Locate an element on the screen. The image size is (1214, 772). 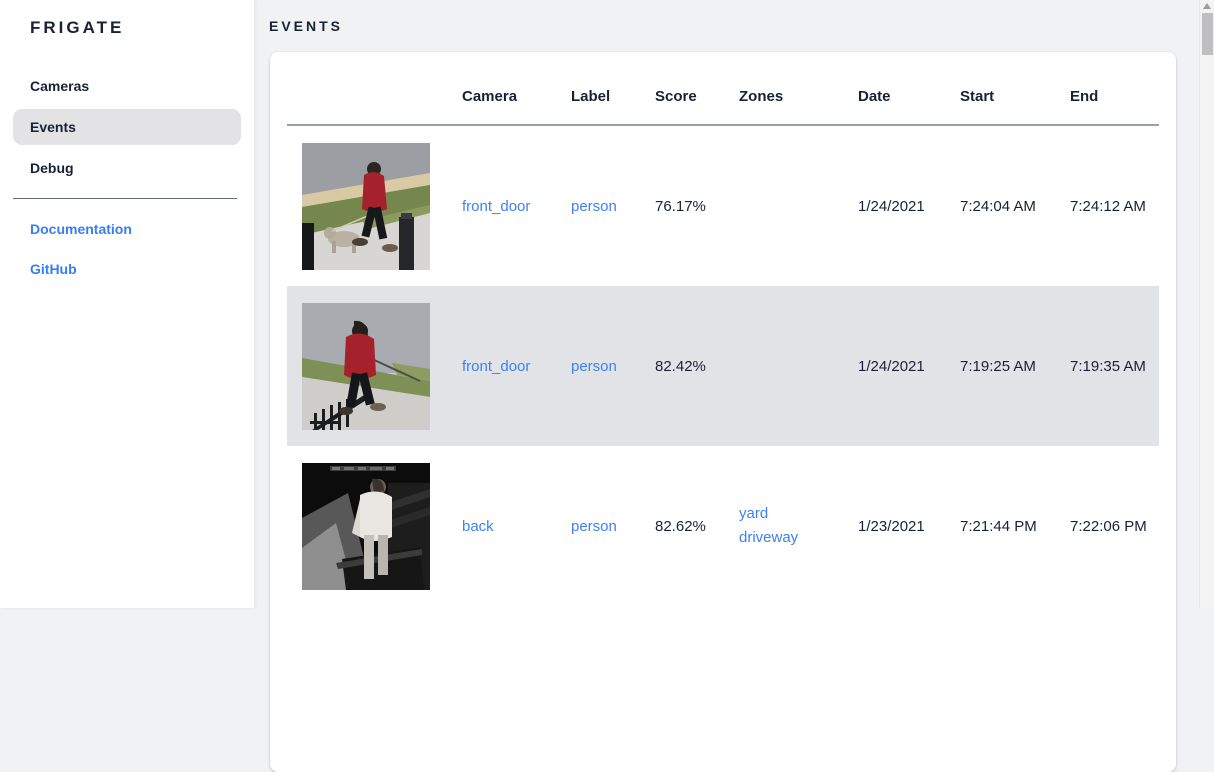
sidebar-item-cameras: Cameras is located at coordinates (127, 86).